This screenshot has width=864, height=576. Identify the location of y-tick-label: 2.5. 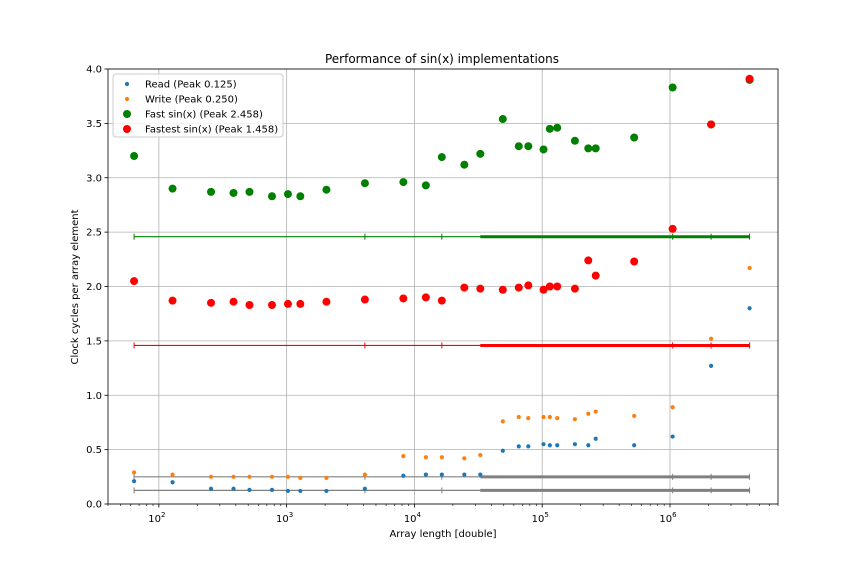
(94, 233).